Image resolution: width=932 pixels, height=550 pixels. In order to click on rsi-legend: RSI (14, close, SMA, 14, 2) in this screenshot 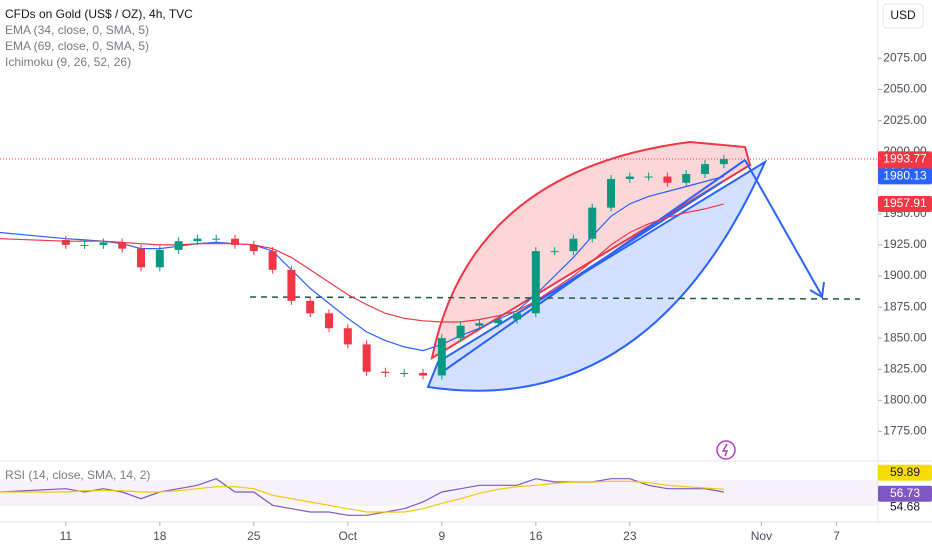, I will do `click(77, 475)`.